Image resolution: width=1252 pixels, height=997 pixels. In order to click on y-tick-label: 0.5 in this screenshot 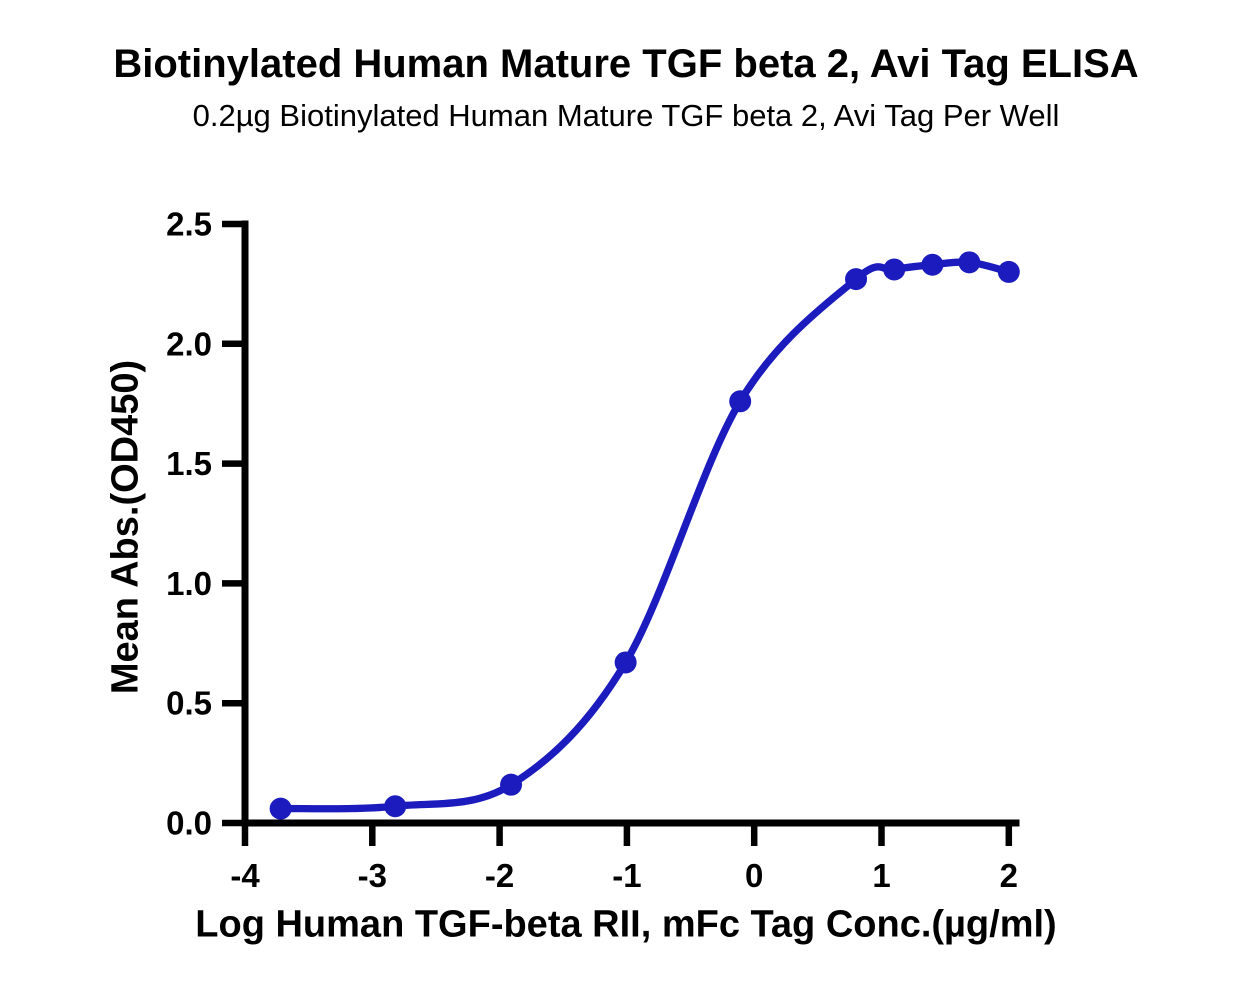, I will do `click(189, 703)`.